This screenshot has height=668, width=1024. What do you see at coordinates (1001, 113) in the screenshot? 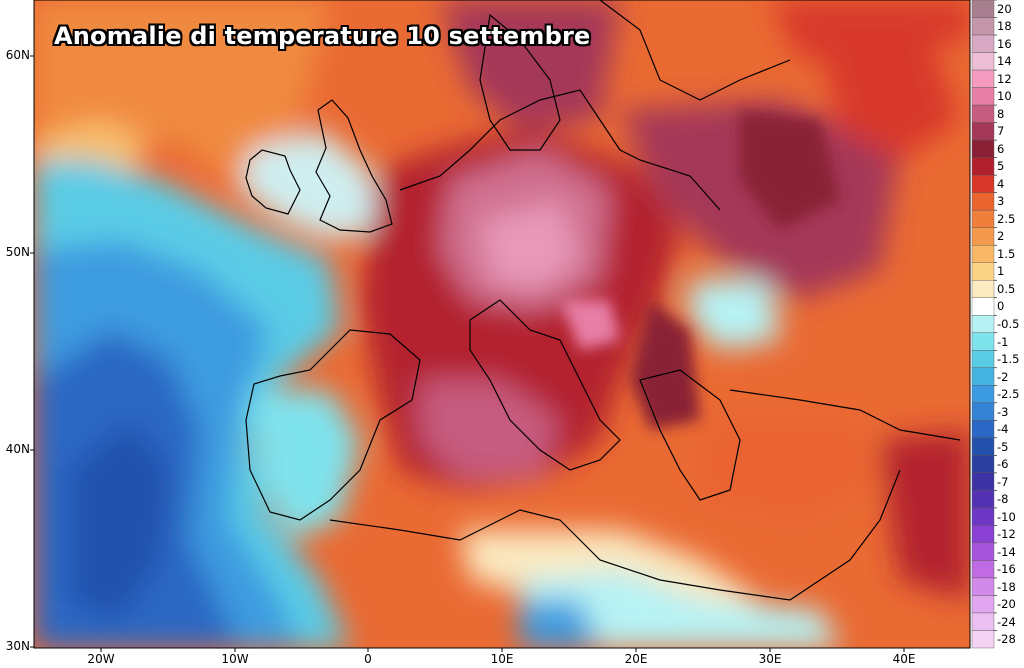
I see `colorbar-label: 8` at bounding box center [1001, 113].